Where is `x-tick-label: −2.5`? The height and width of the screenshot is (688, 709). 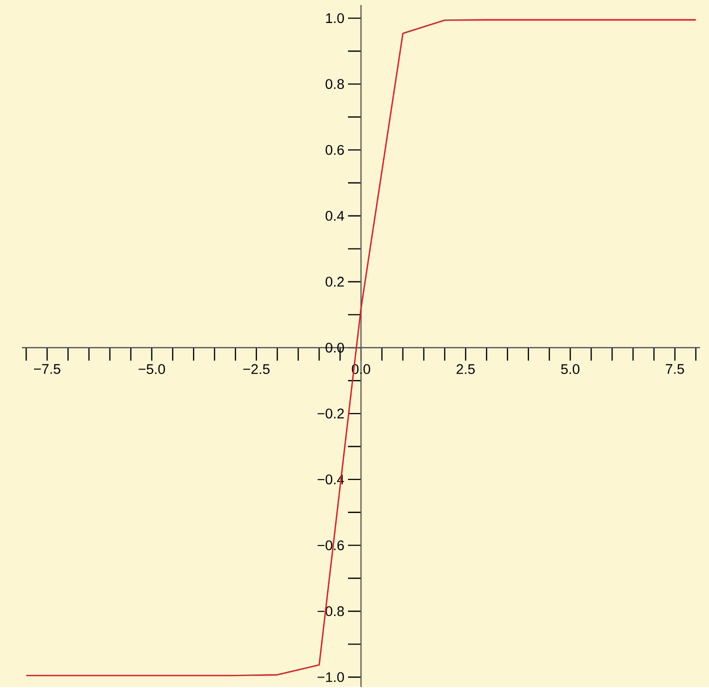 x-tick-label: −2.5 is located at coordinates (256, 369).